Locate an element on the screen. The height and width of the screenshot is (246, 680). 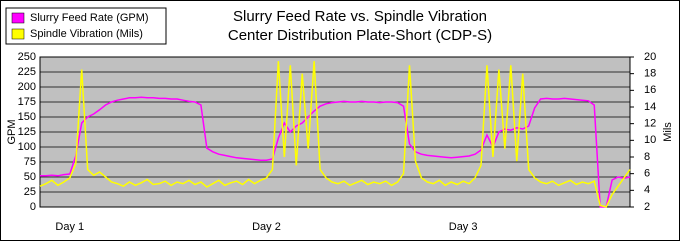
y-tick-label: 175 is located at coordinates (27, 102).